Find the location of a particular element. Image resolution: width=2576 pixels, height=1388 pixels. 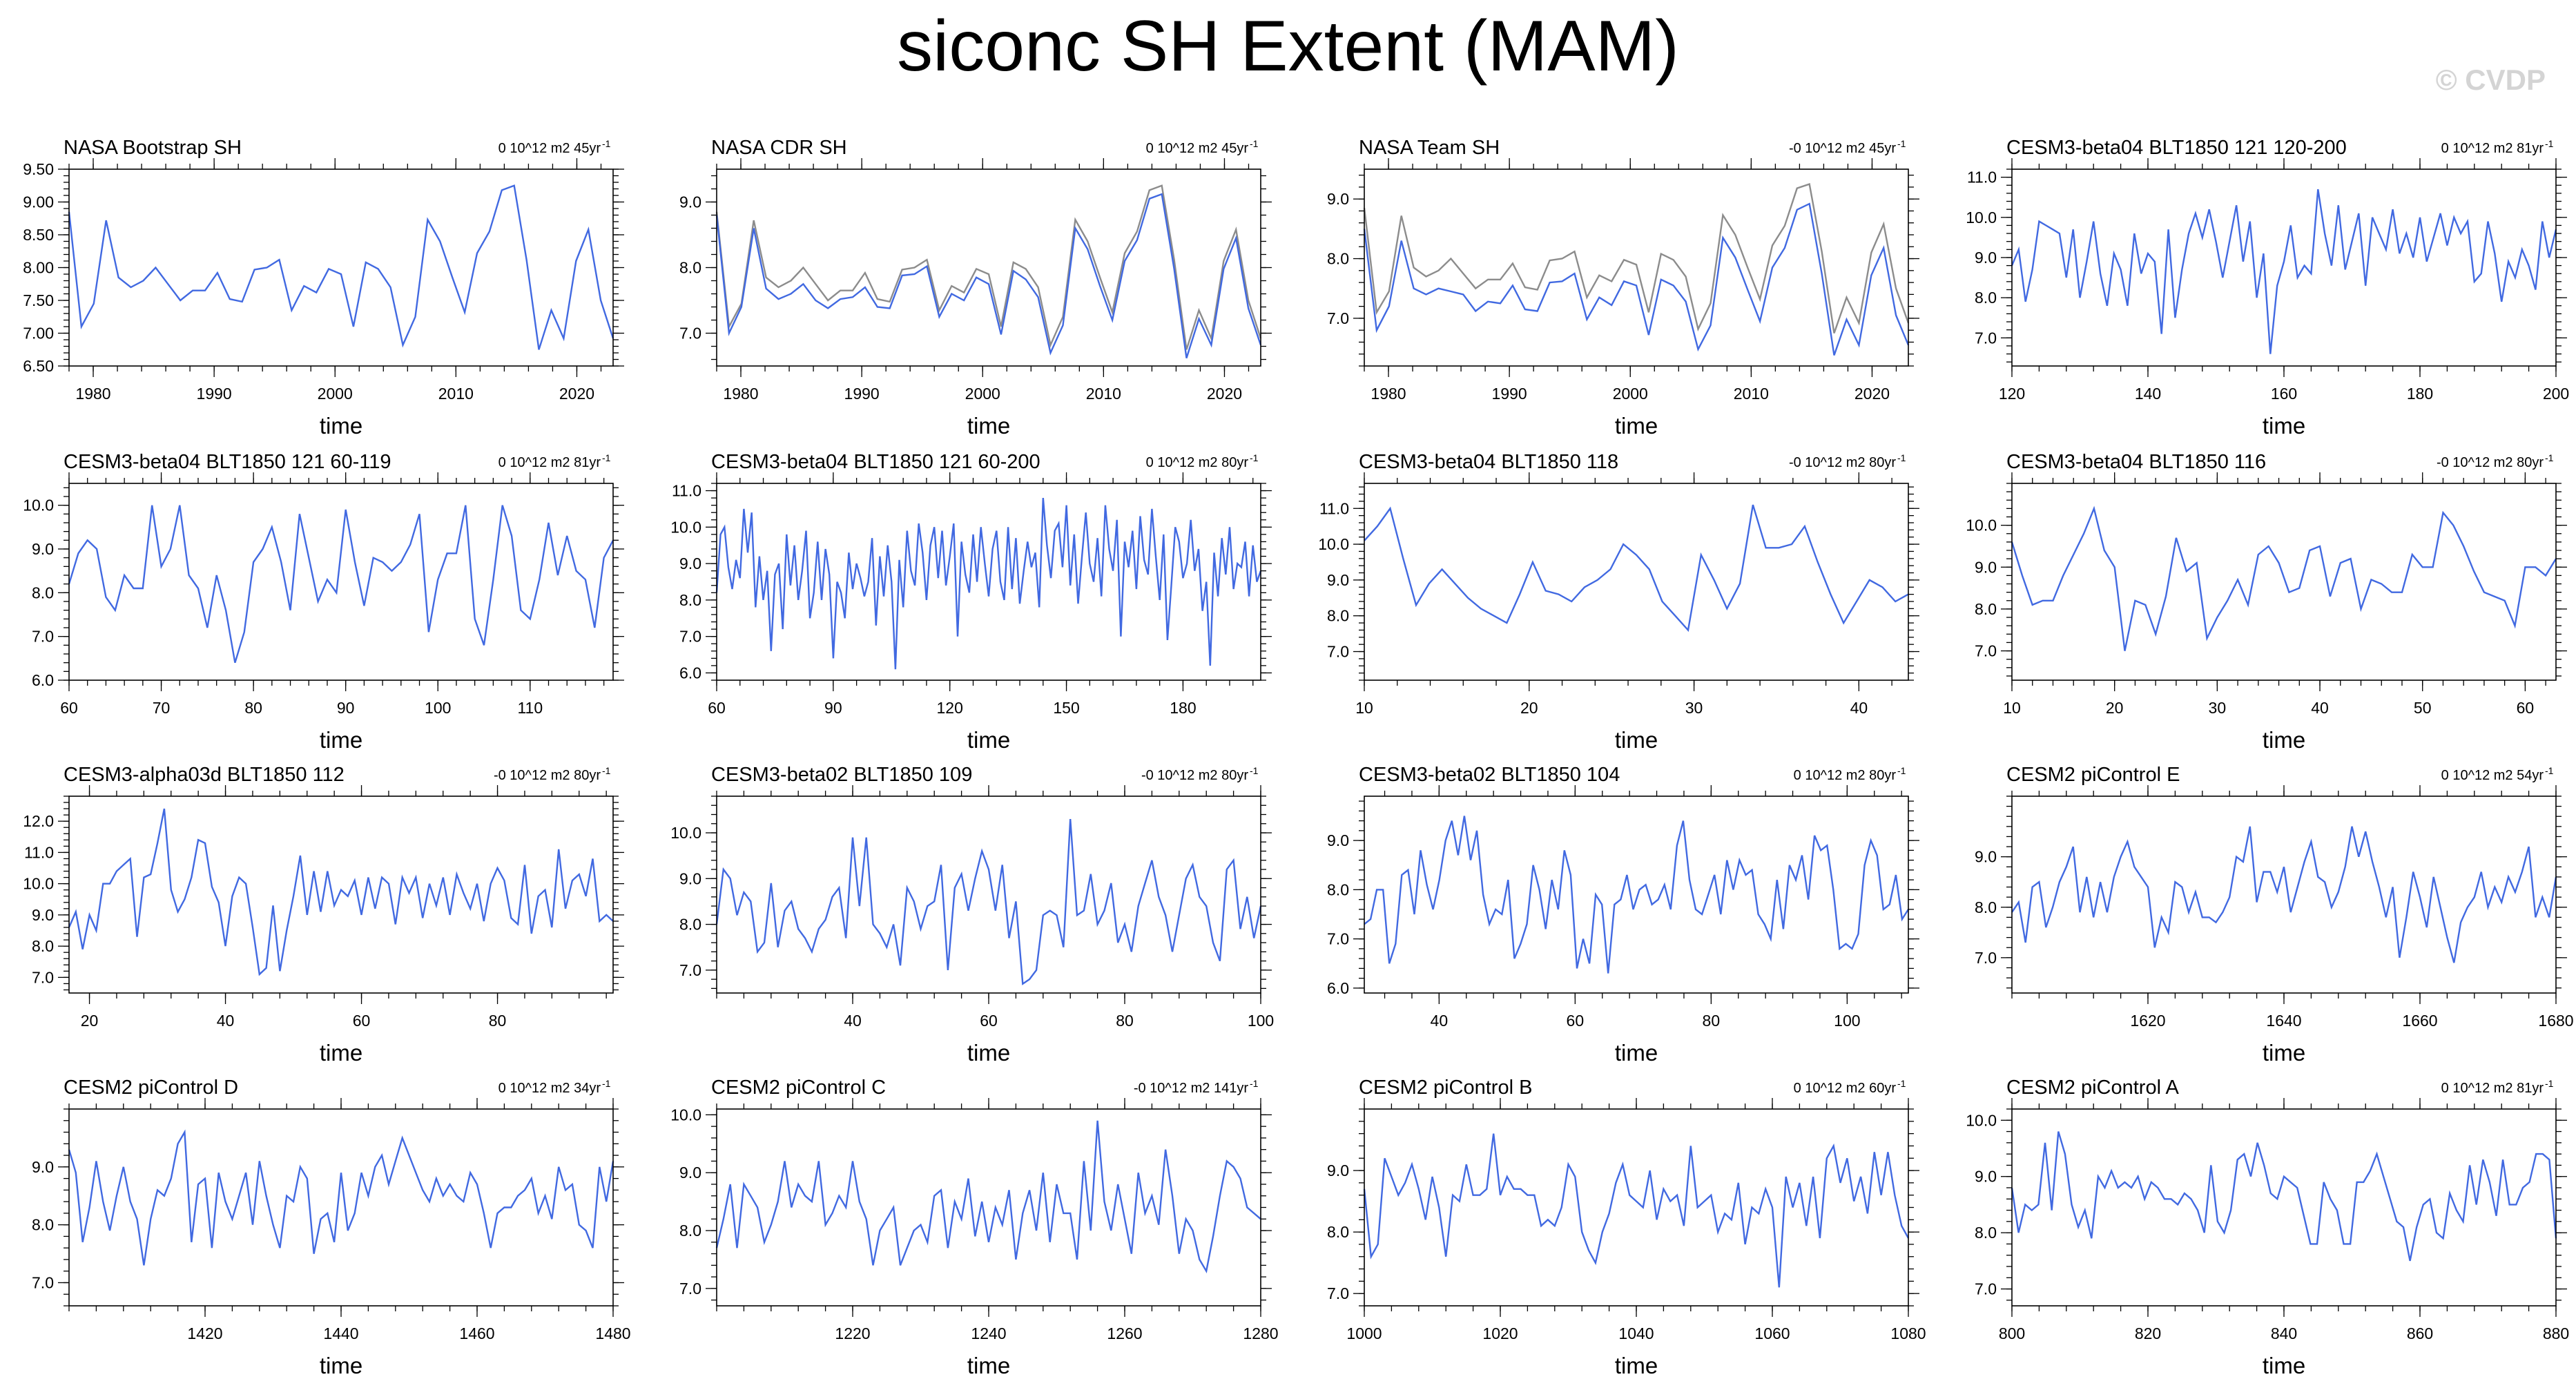

panel-title: CESM3-beta02 BLT1850 104 is located at coordinates (1490, 775).